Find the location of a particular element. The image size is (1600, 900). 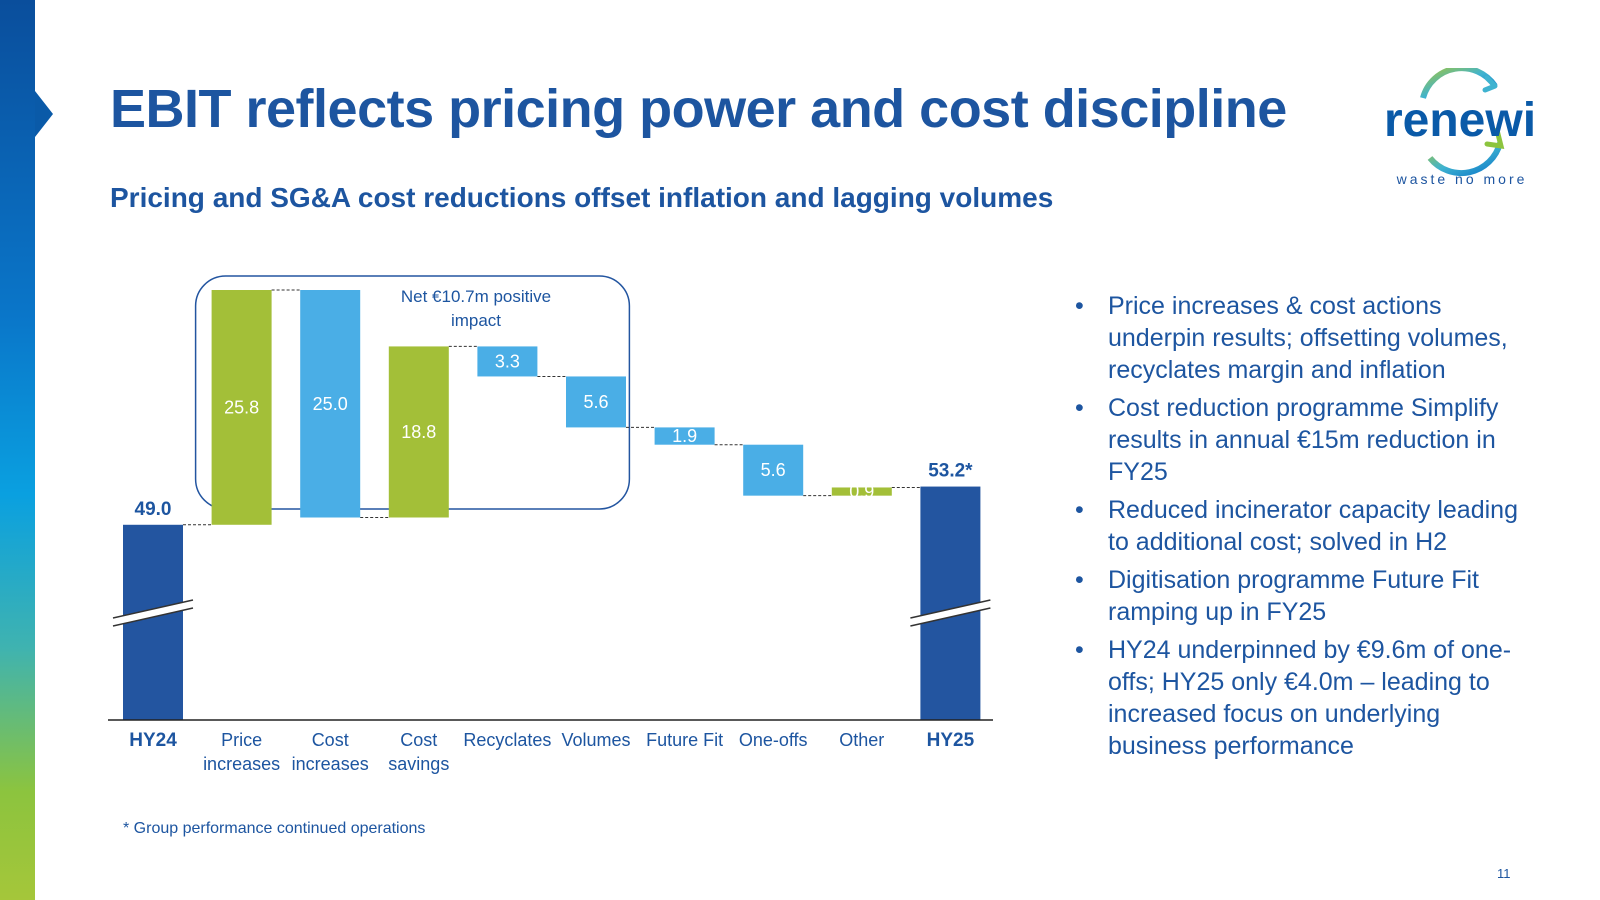

total-value-label: 49.0 is located at coordinates (153, 509).